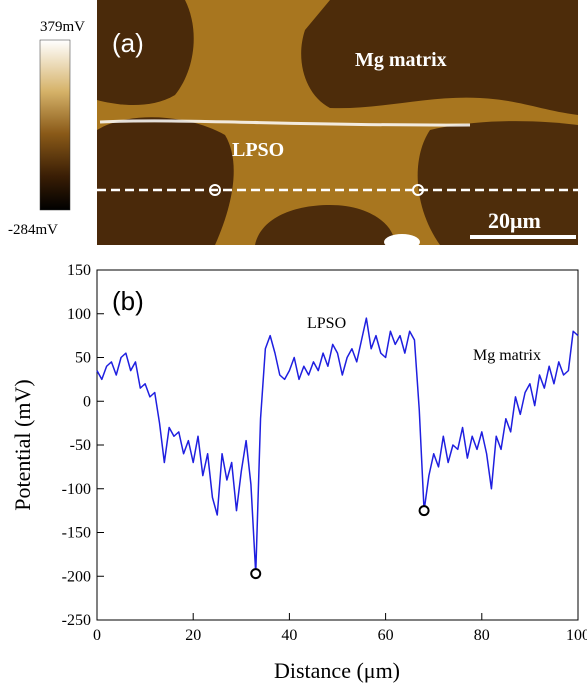  What do you see at coordinates (514, 220) in the screenshot?
I see `scale-bar-label: 20μm` at bounding box center [514, 220].